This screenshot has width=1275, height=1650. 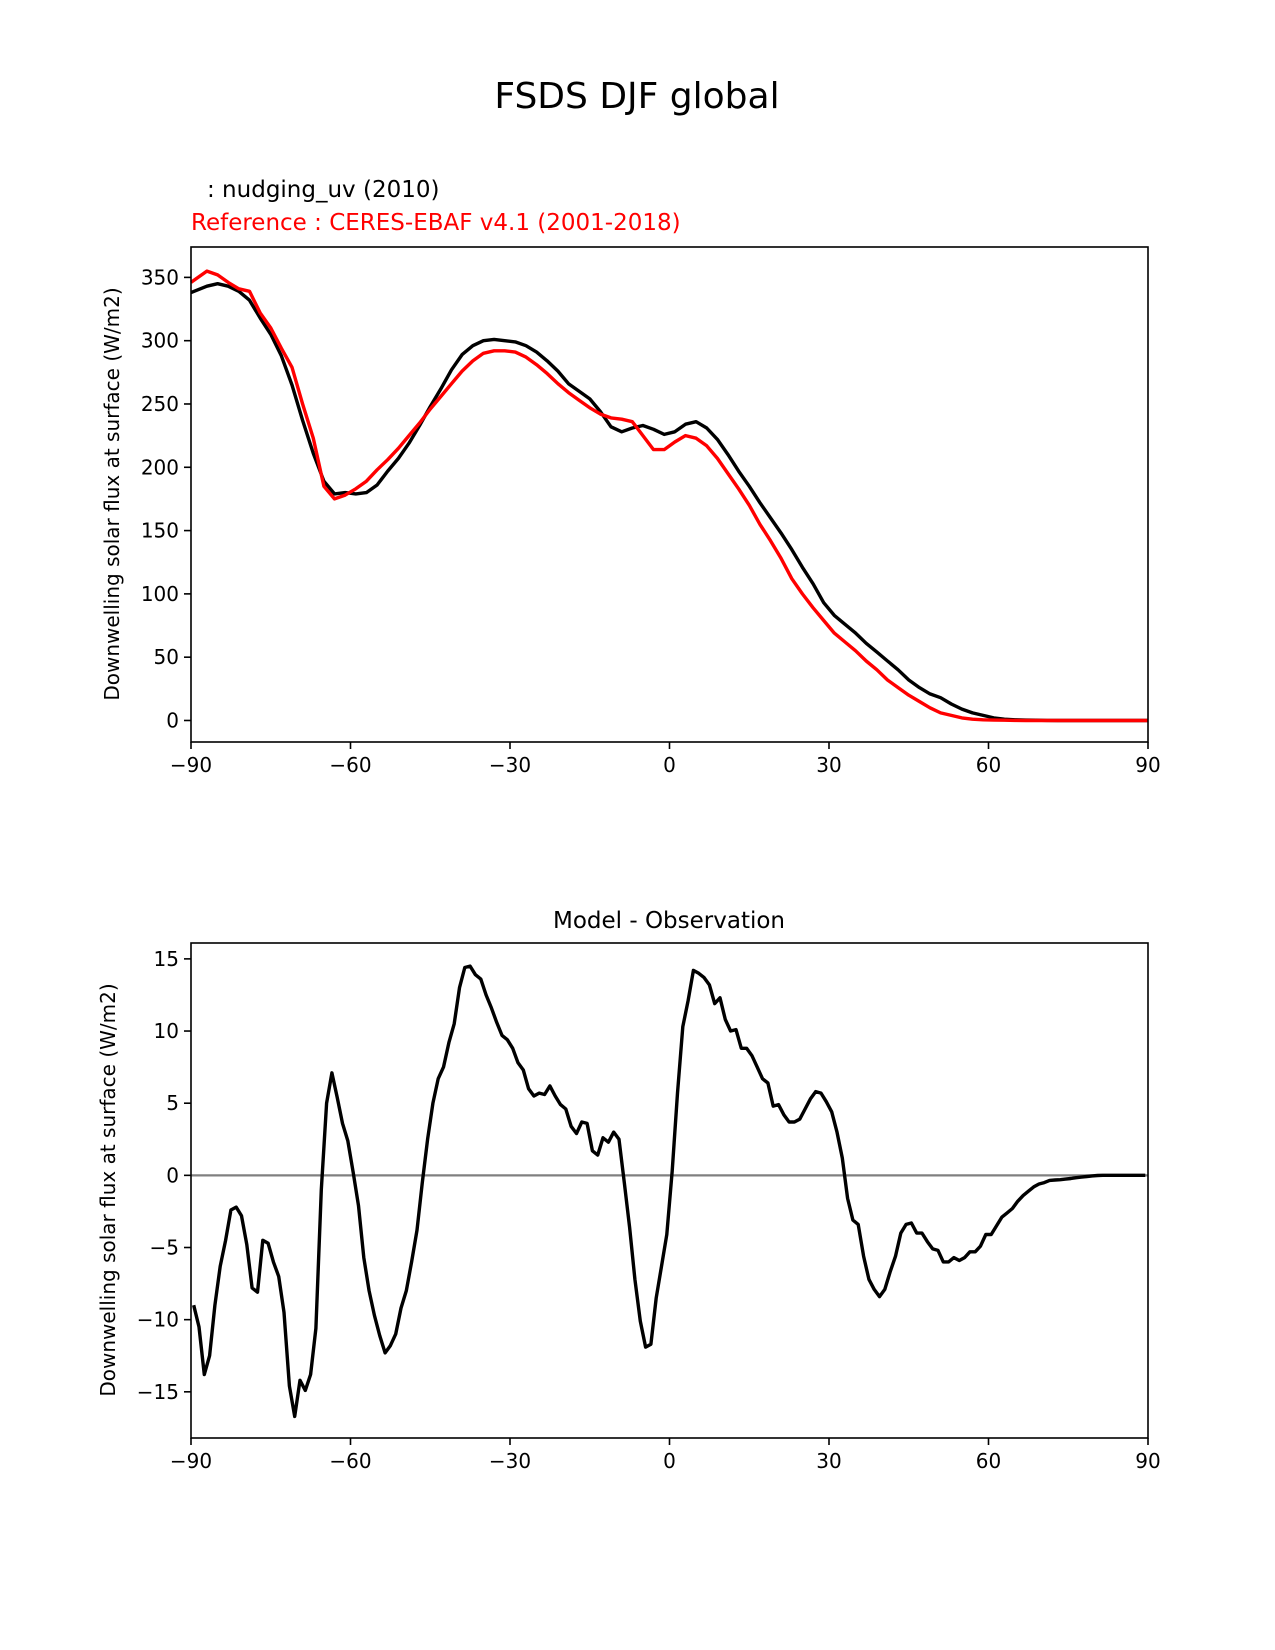 I want to click on reference-label: Reference : CERES-EBAF v4.1 (2001-2018), so click(x=436, y=223).